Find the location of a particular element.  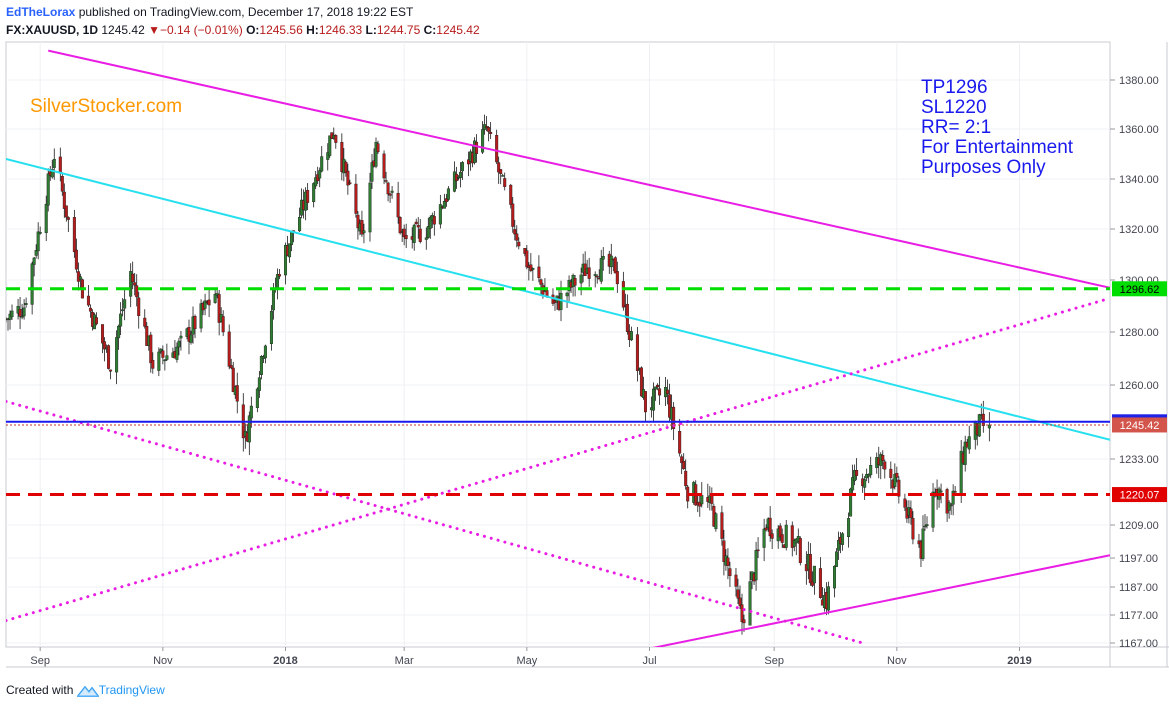

high-label: H: is located at coordinates (312, 30).